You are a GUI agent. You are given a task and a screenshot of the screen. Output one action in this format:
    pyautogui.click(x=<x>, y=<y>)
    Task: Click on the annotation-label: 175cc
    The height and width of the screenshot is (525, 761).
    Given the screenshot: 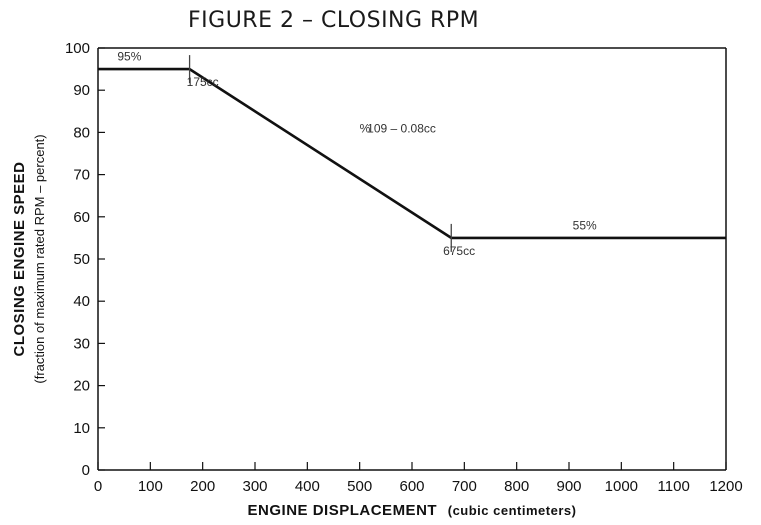 What is the action you would take?
    pyautogui.click(x=203, y=82)
    